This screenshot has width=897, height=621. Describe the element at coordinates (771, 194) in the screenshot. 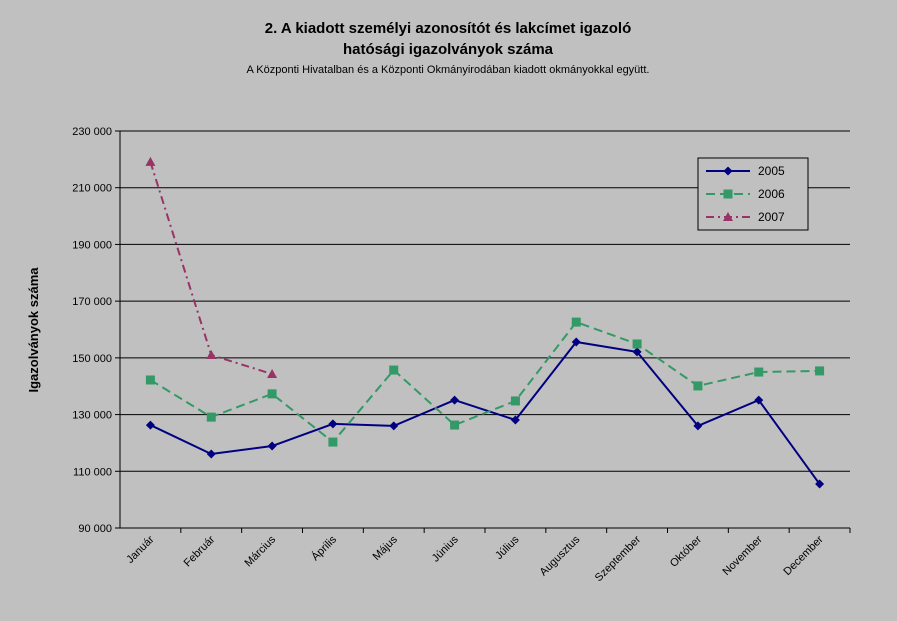

I see `legend-label: 2006` at that location.